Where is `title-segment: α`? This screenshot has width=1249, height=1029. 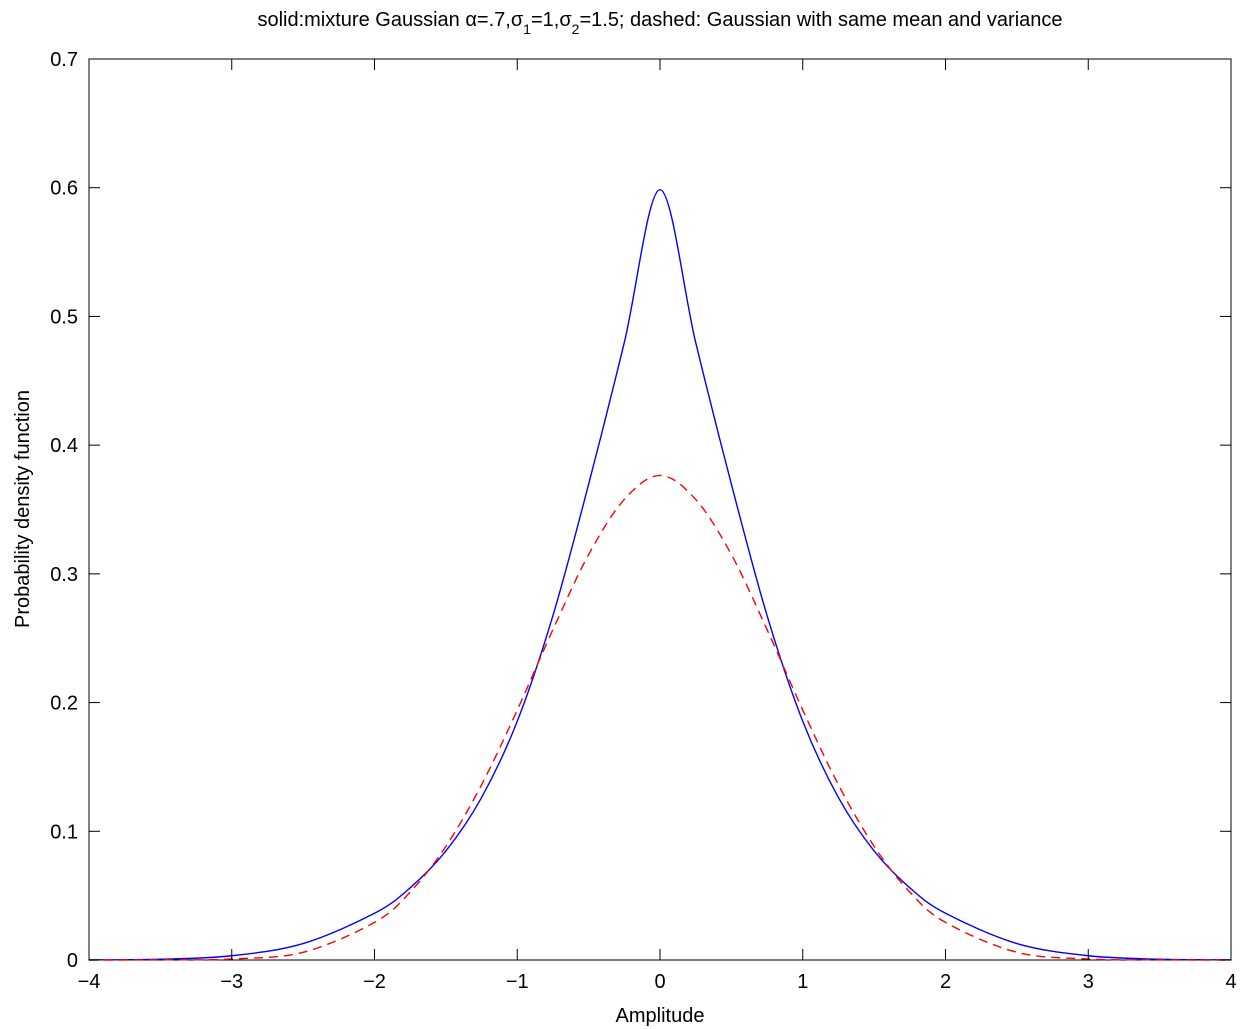 title-segment: α is located at coordinates (471, 20).